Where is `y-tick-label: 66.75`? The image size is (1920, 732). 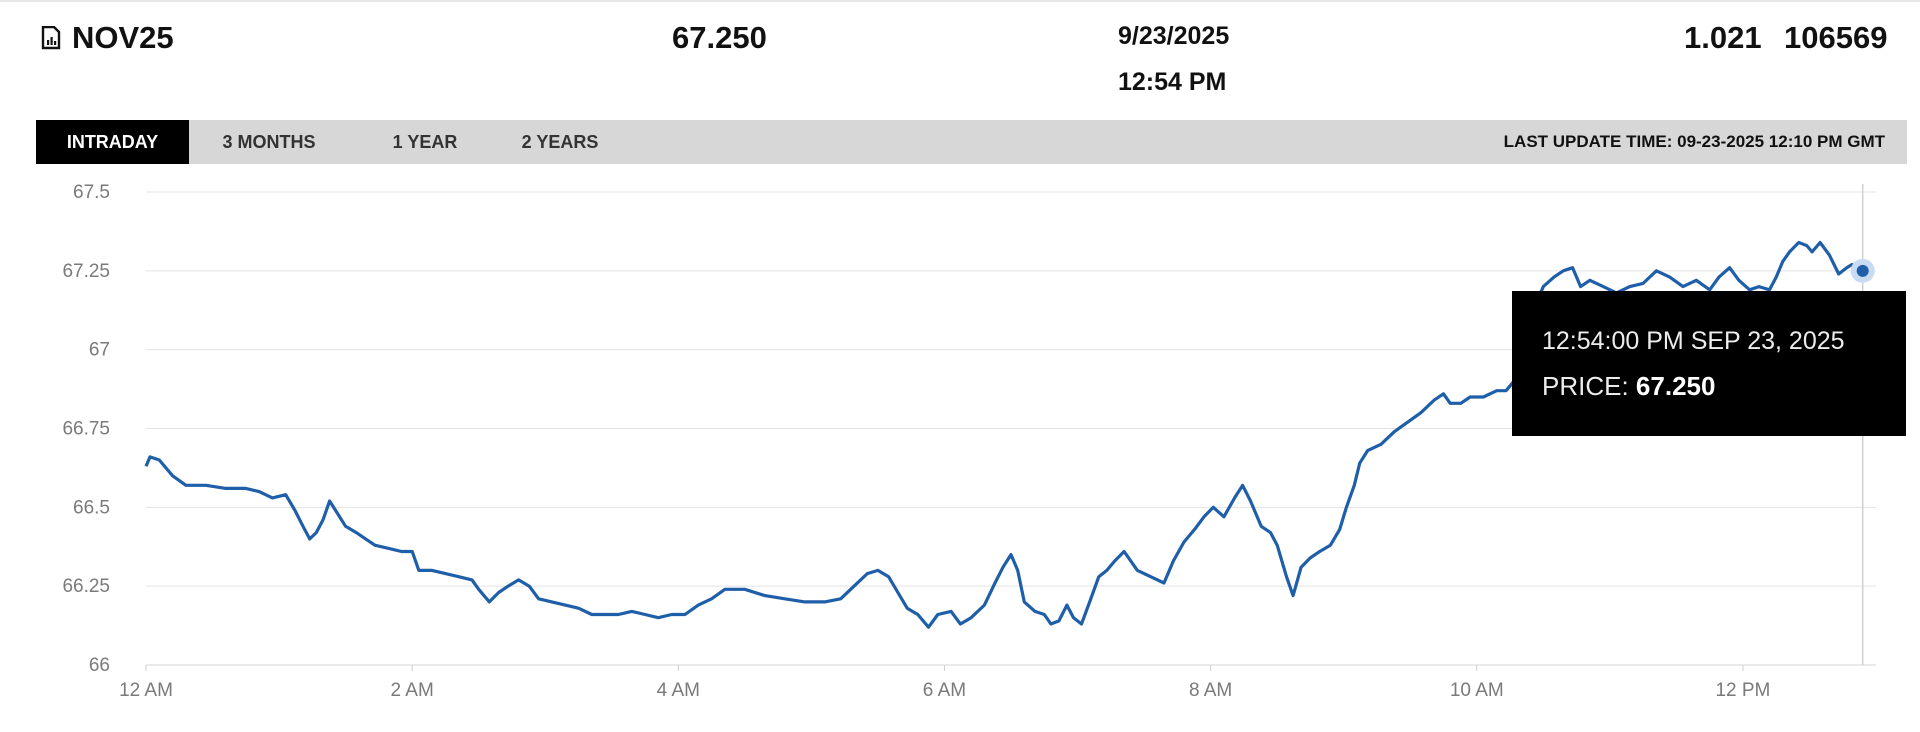
y-tick-label: 66.75 is located at coordinates (86, 429).